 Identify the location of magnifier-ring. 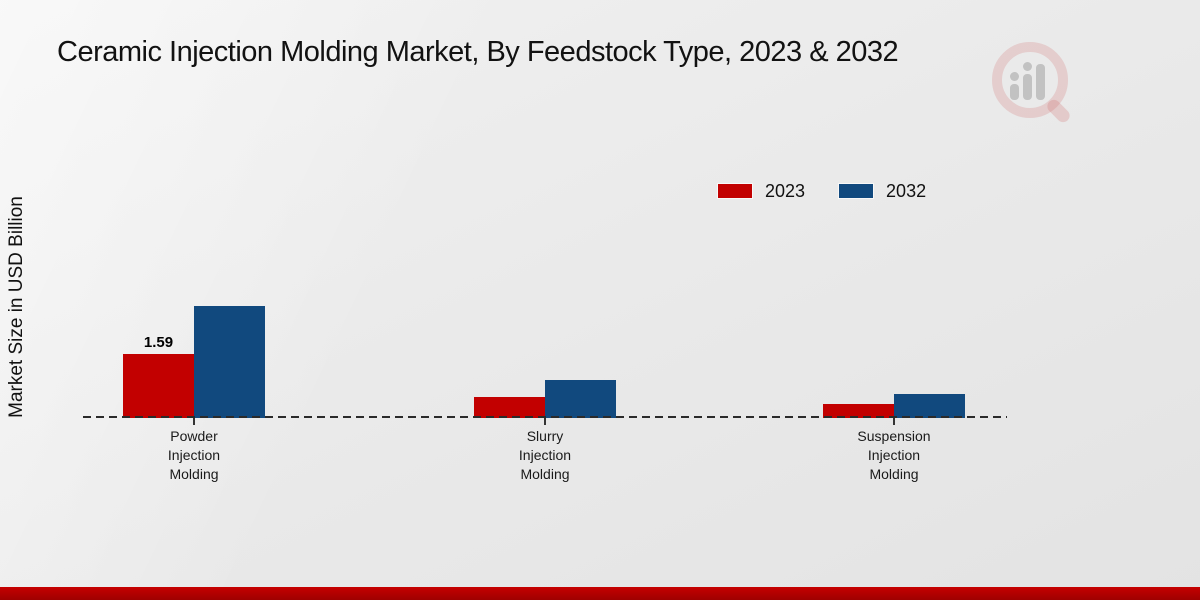
(1030, 80).